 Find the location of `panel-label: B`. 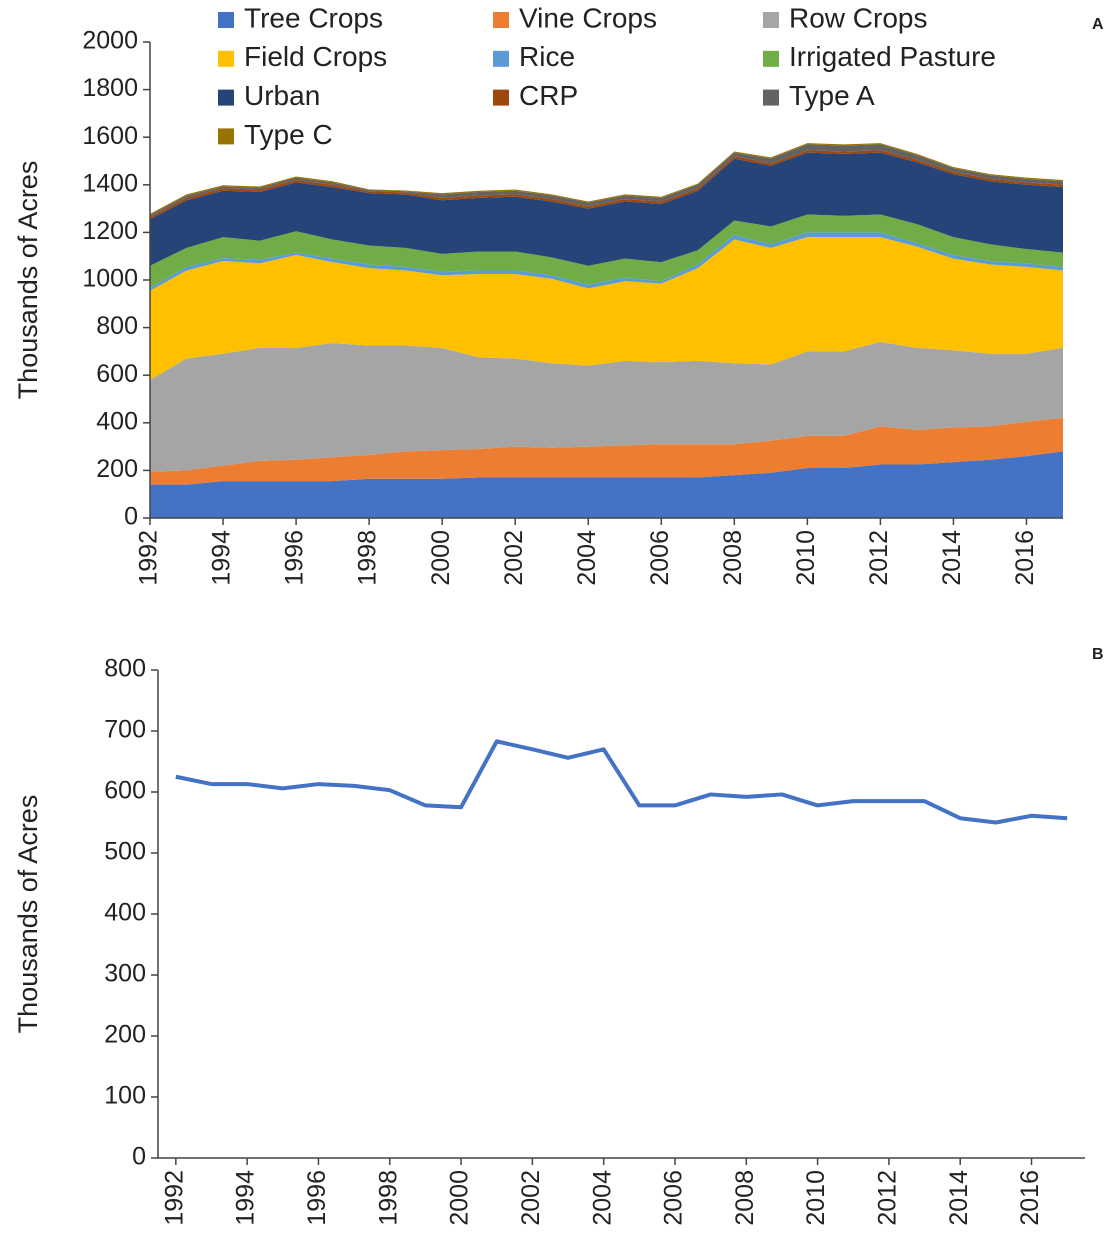

panel-label: B is located at coordinates (1098, 654).